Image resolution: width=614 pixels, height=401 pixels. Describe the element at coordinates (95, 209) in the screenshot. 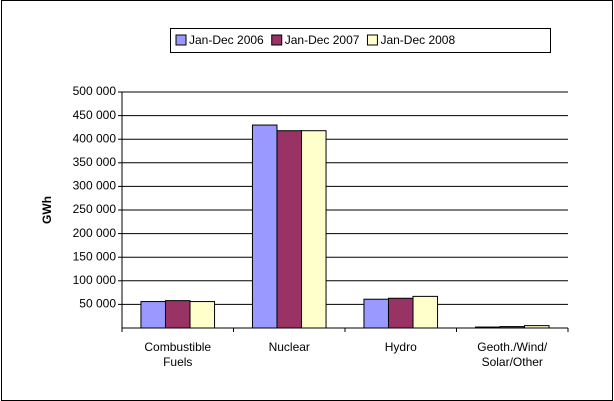

I see `y-tick-label: 250 000` at that location.